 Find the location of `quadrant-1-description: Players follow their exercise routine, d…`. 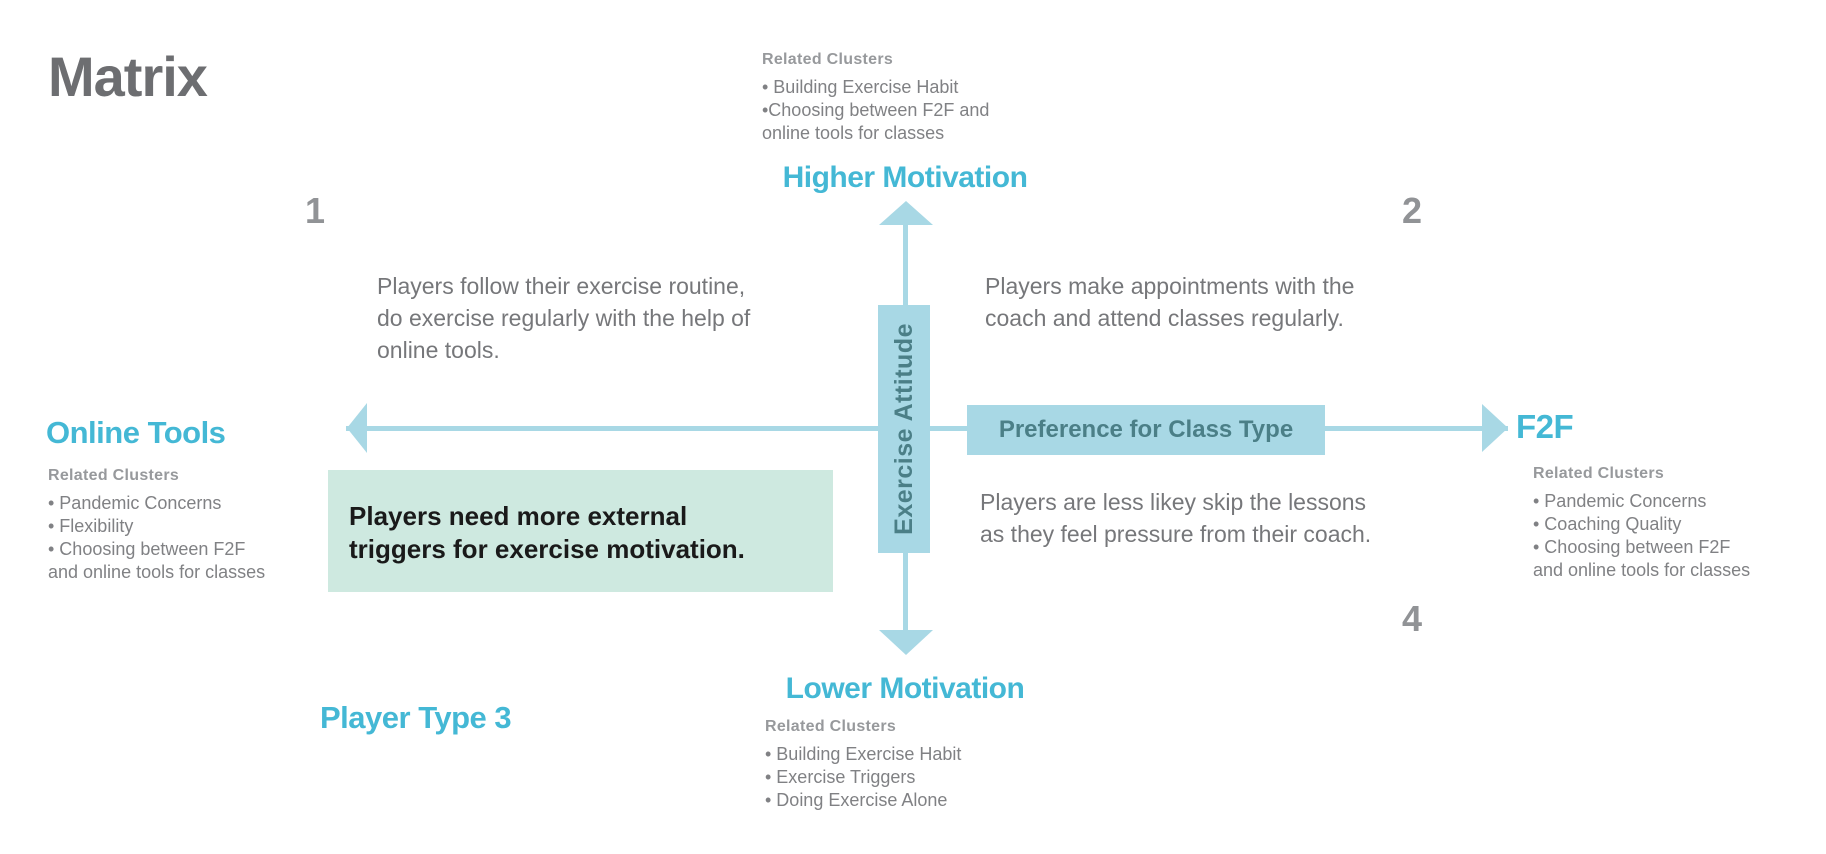

quadrant-1-description: Players follow their exercise routine, d… is located at coordinates (563, 318).